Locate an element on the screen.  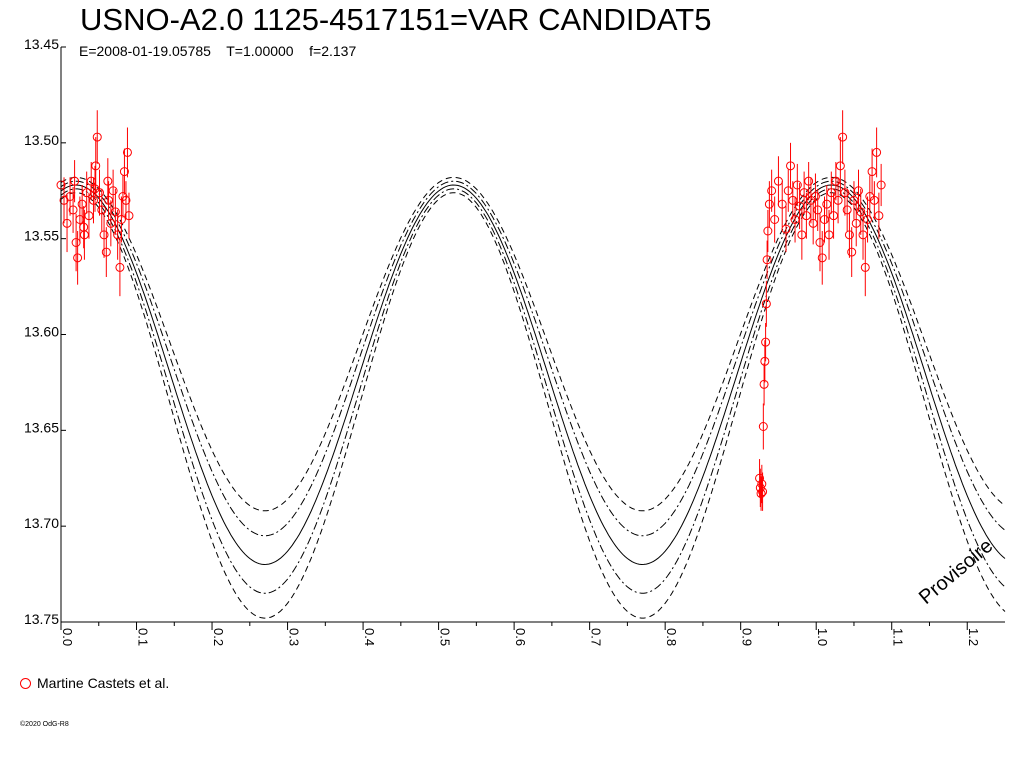
x-tick-label: 0.2 is located at coordinates (218, 637).